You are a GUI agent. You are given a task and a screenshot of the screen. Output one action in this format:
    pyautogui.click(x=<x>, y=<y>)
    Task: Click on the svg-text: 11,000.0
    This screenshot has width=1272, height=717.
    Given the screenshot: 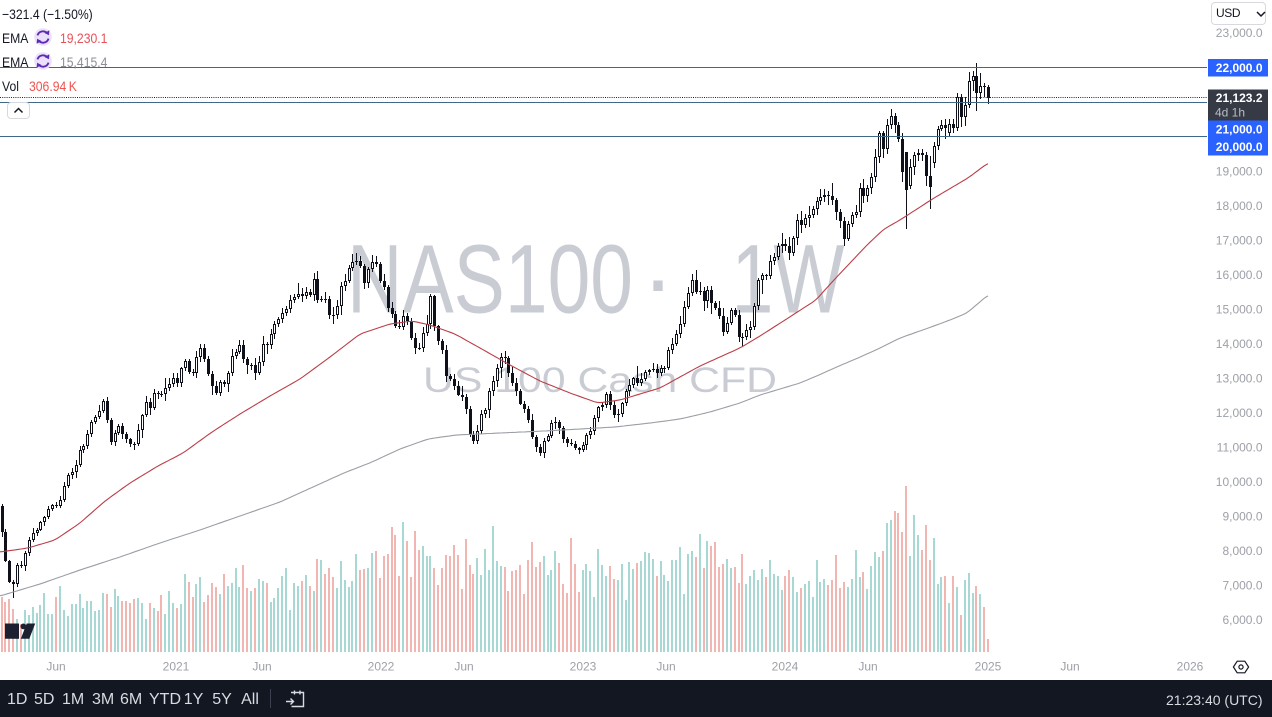 What is the action you would take?
    pyautogui.click(x=1240, y=448)
    